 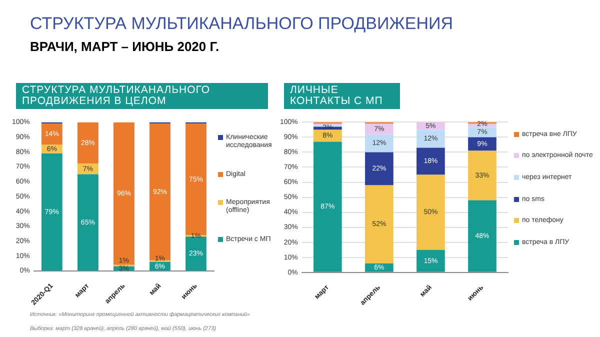 What do you see at coordinates (125, 46) in the screenshot?
I see `text: ВРАЧИ, МАРТ – ИЮНЬ 2020 Г.` at bounding box center [125, 46].